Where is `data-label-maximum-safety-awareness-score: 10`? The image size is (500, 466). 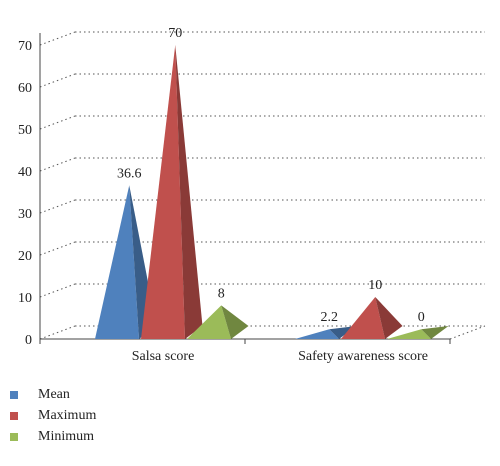 data-label-maximum-safety-awareness-score: 10 is located at coordinates (375, 285).